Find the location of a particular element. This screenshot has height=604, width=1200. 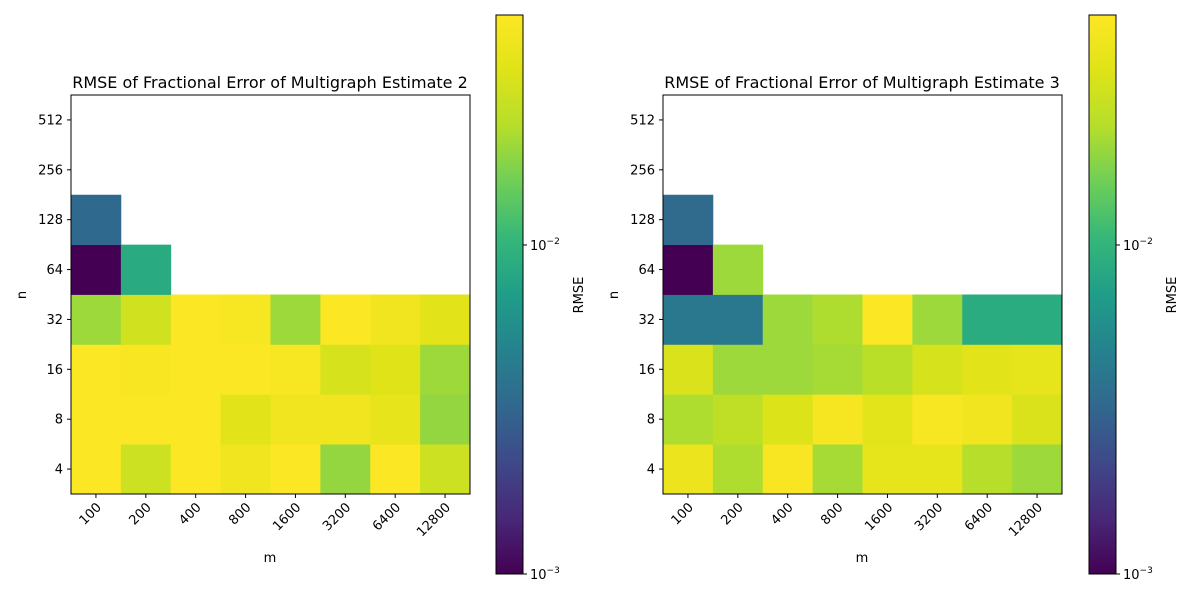

y-tick-label: 4 is located at coordinates (59, 470).